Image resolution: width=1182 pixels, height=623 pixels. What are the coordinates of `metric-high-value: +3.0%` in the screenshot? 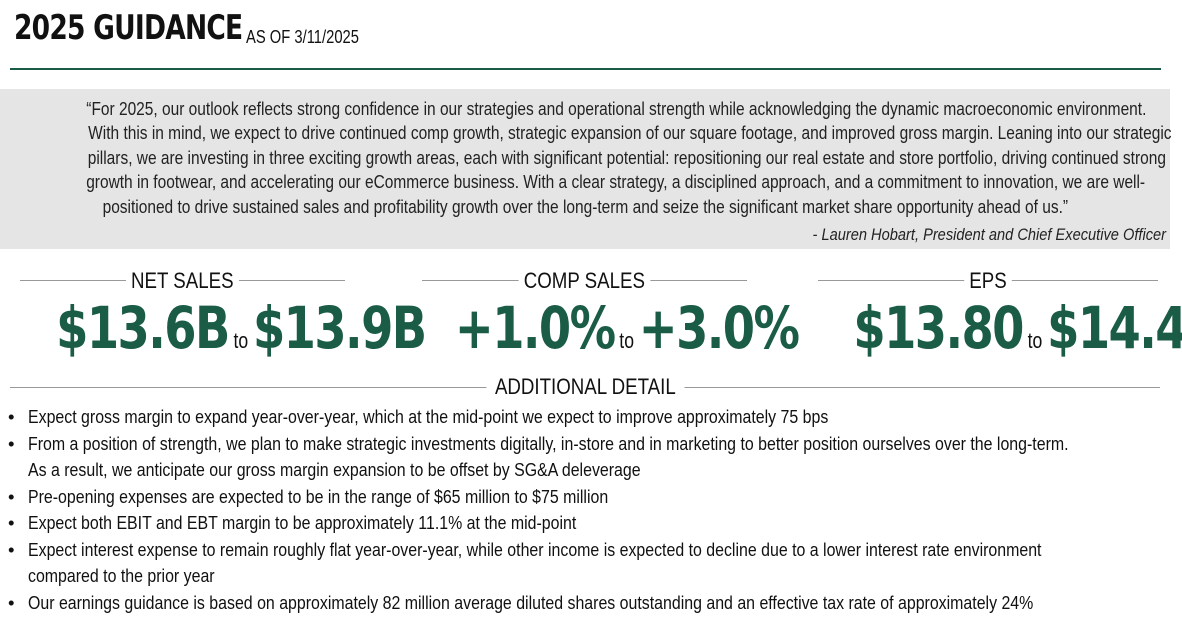 It's located at (719, 328).